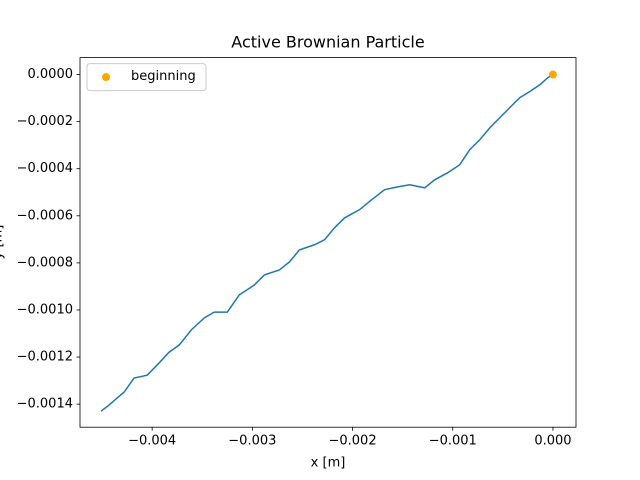 The width and height of the screenshot is (640, 480). What do you see at coordinates (163, 76) in the screenshot?
I see `legend-label: beginning` at bounding box center [163, 76].